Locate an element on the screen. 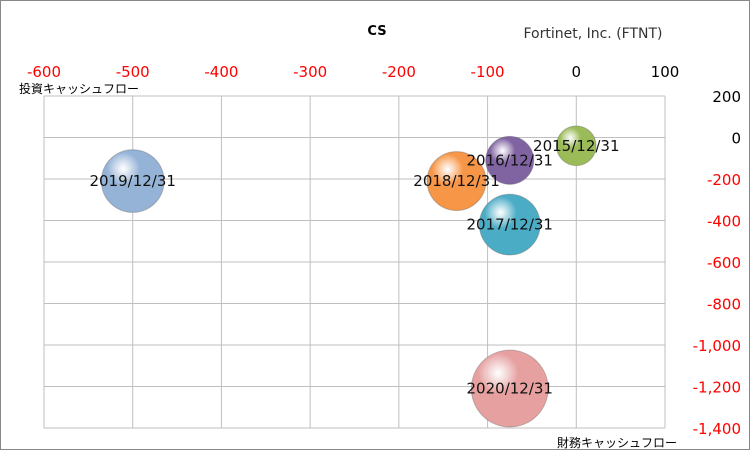 The height and width of the screenshot is (452, 752). bubble-label: 2017/12/31 is located at coordinates (510, 225).